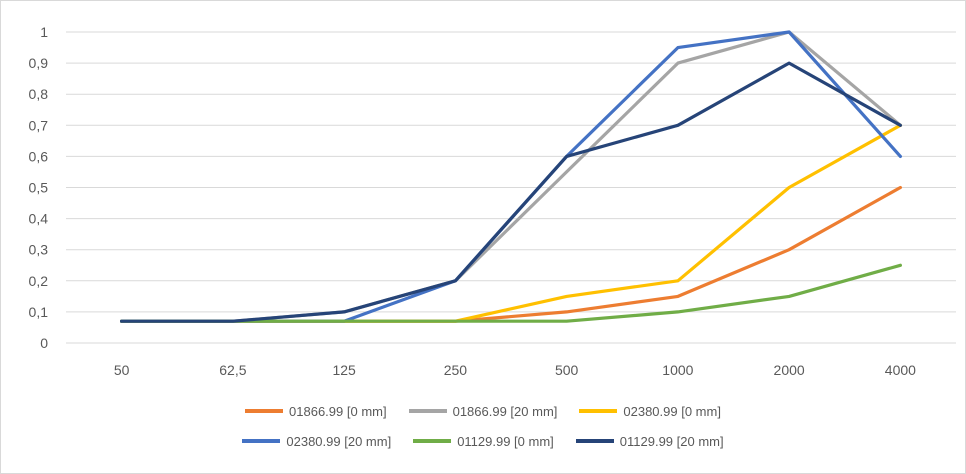 The height and width of the screenshot is (474, 966). What do you see at coordinates (338, 411) in the screenshot?
I see `legend-label: 01866.99 [0 mm]` at bounding box center [338, 411].